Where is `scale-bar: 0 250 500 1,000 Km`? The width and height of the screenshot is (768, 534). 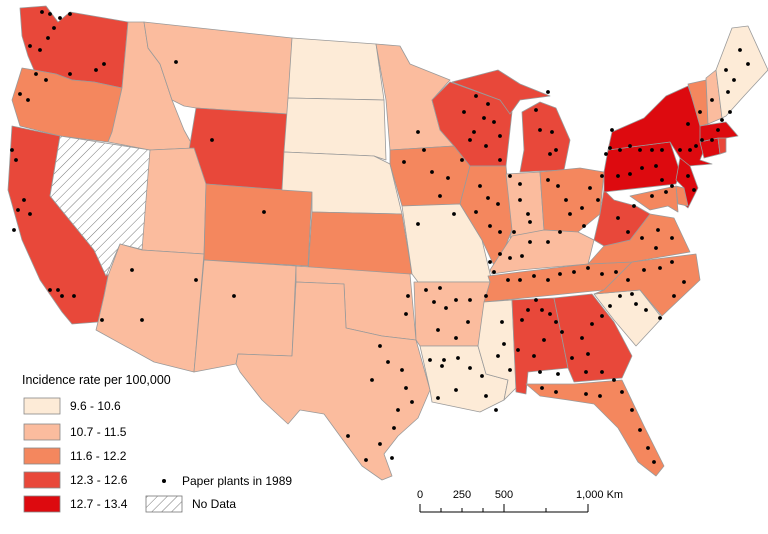
scale-bar: 0 250 500 1,000 Km is located at coordinates (520, 501).